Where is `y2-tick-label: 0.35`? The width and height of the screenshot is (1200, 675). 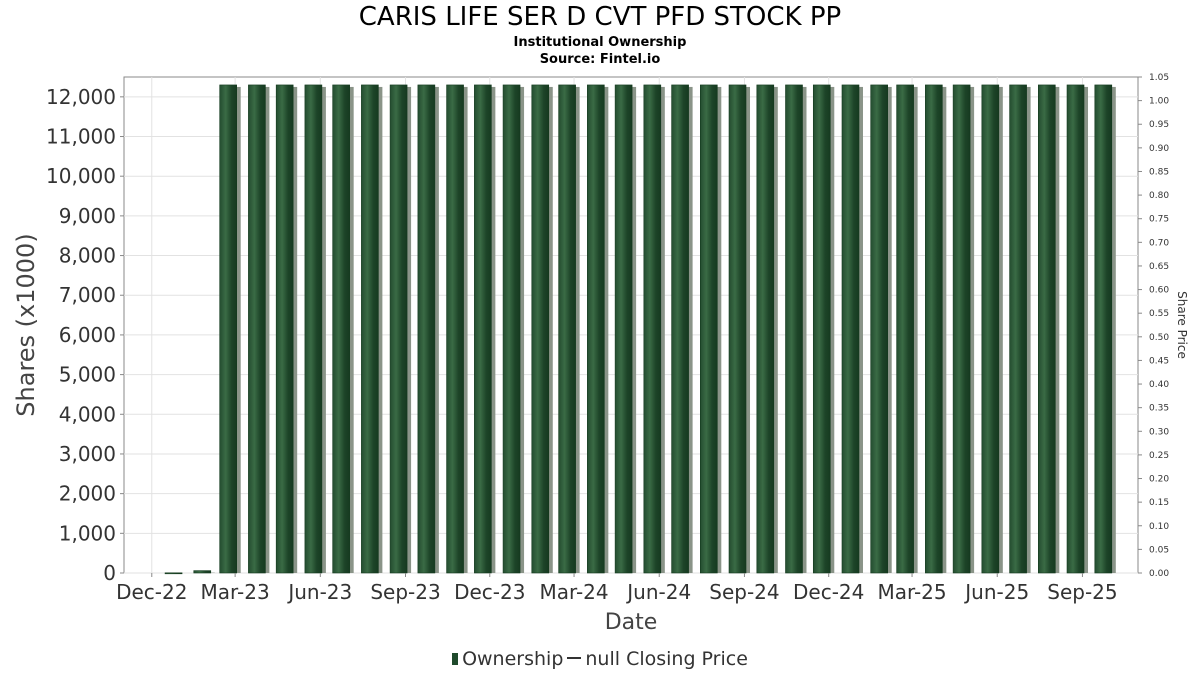
y2-tick-label: 0.35 is located at coordinates (1159, 409).